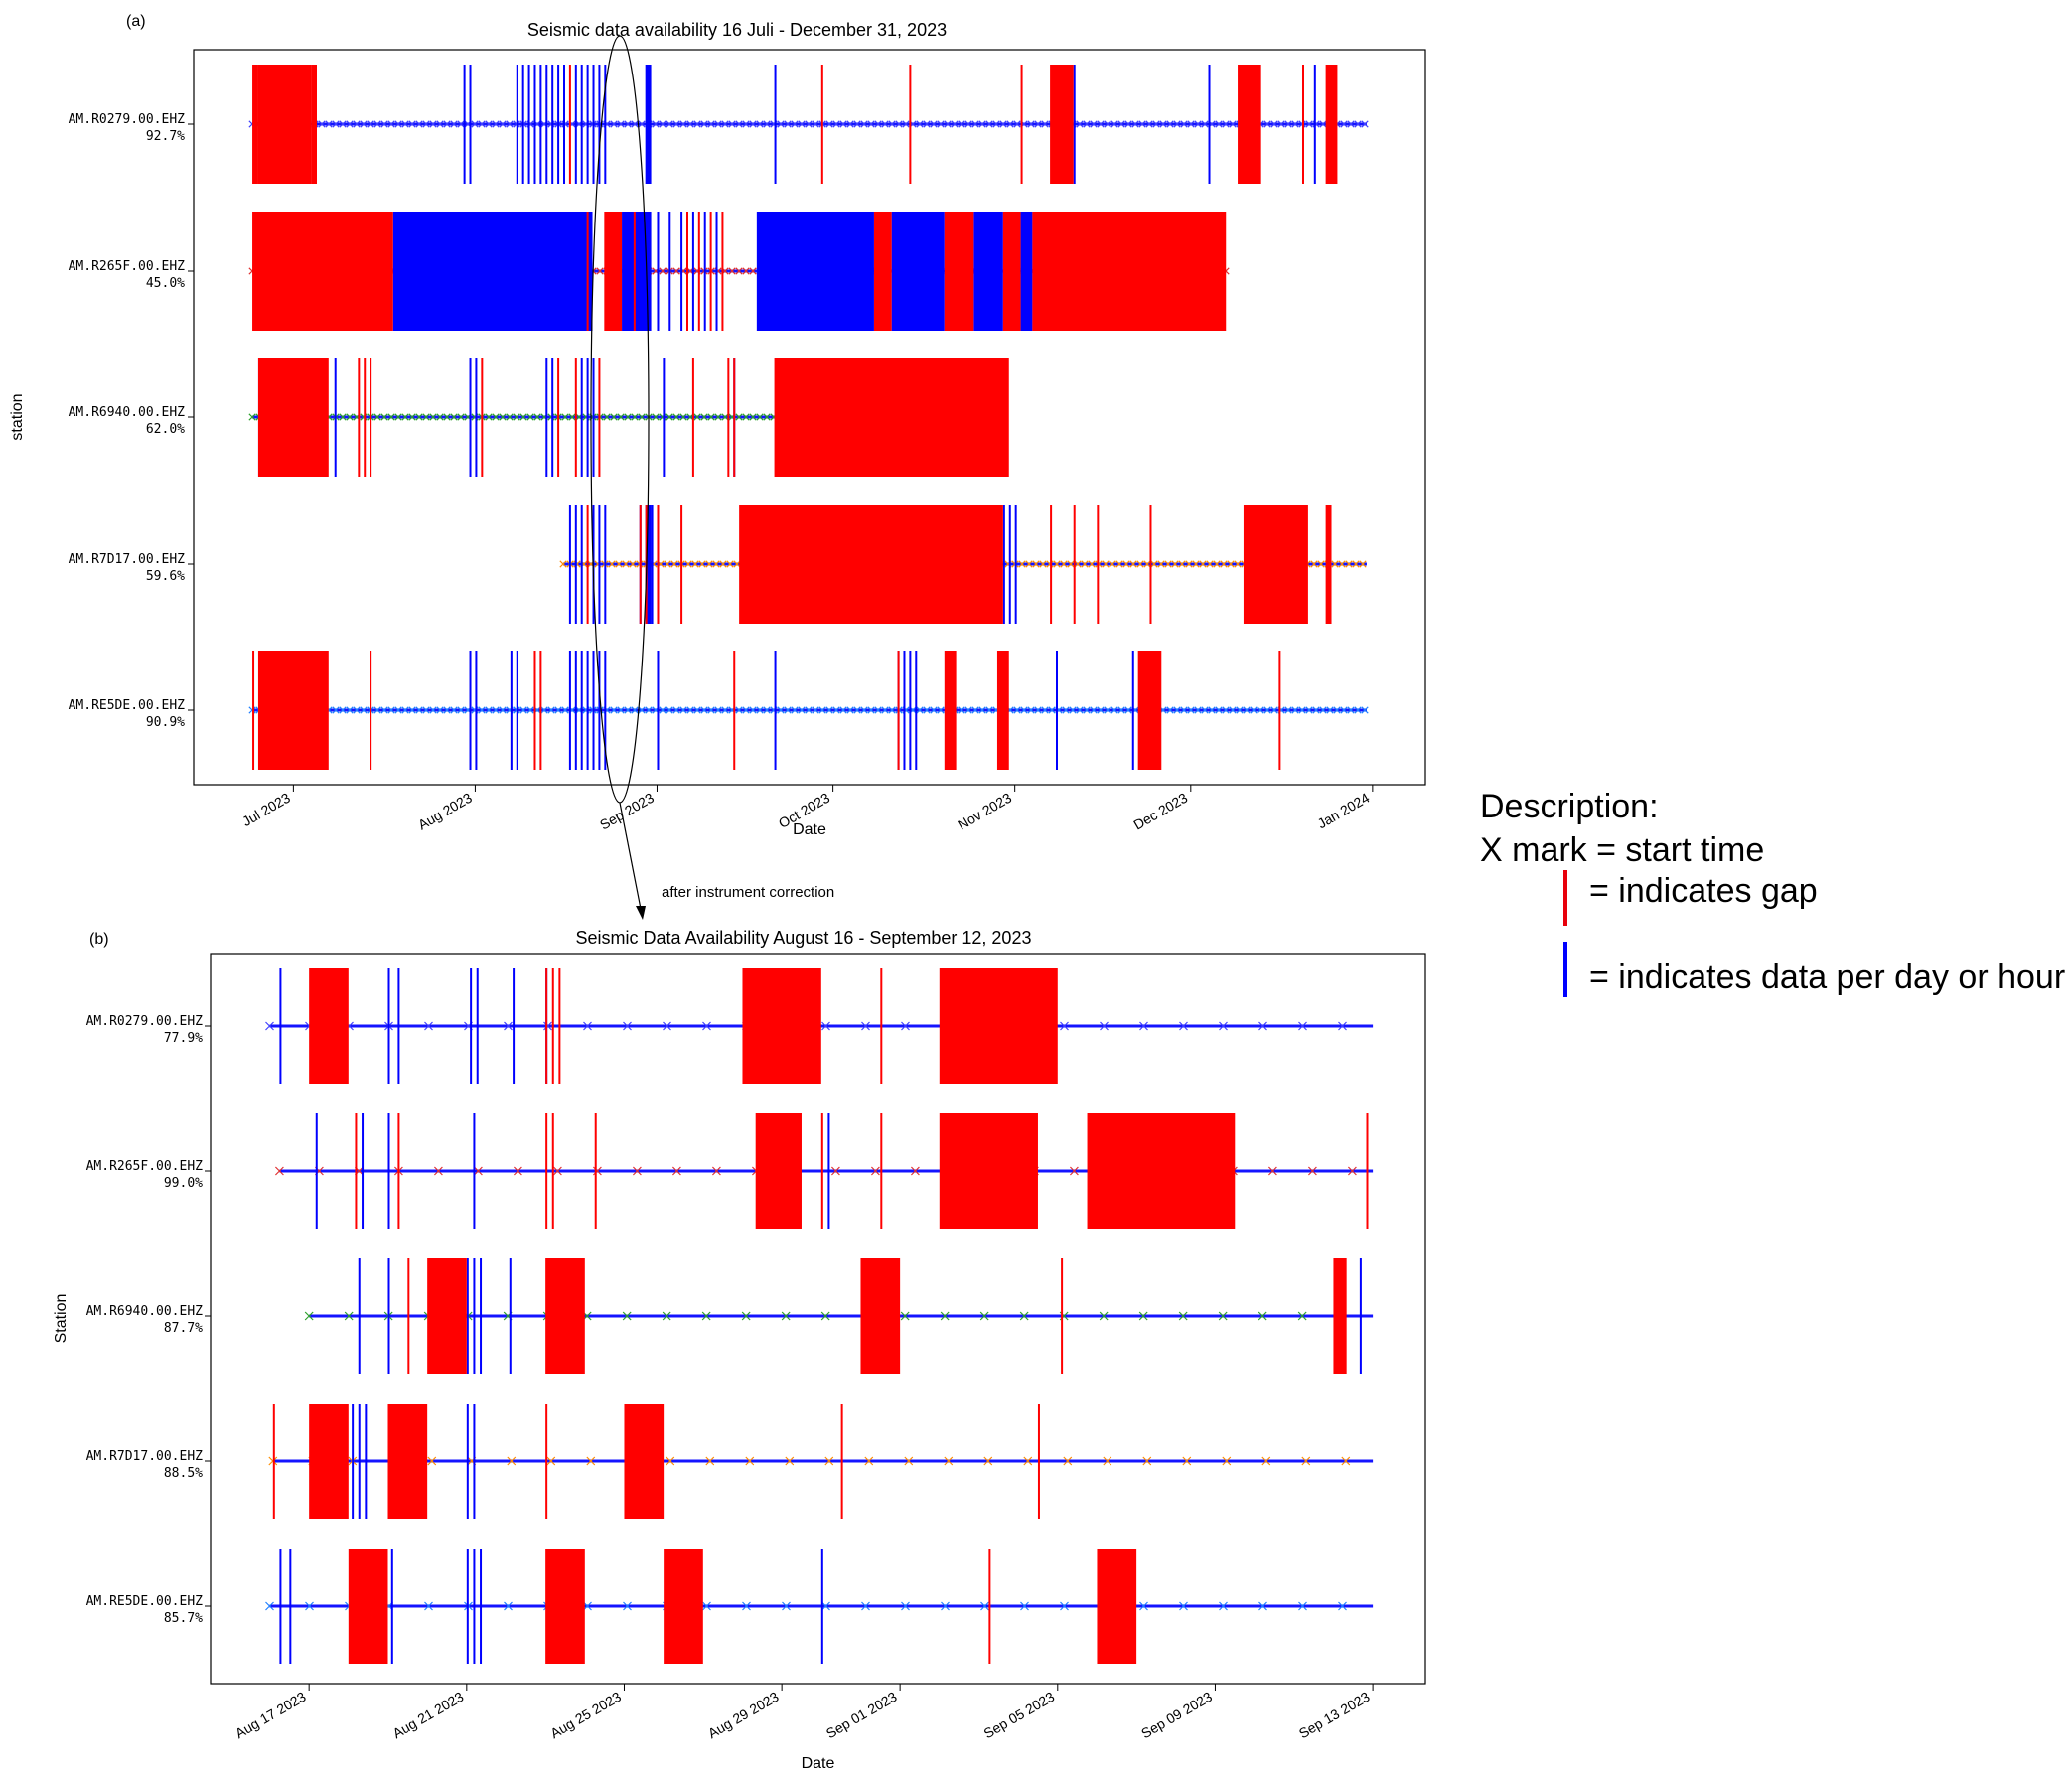 The image size is (2072, 1776). What do you see at coordinates (824, 1171) in the screenshot?
I see `station-row-AM.R265F.00.EHZ` at bounding box center [824, 1171].